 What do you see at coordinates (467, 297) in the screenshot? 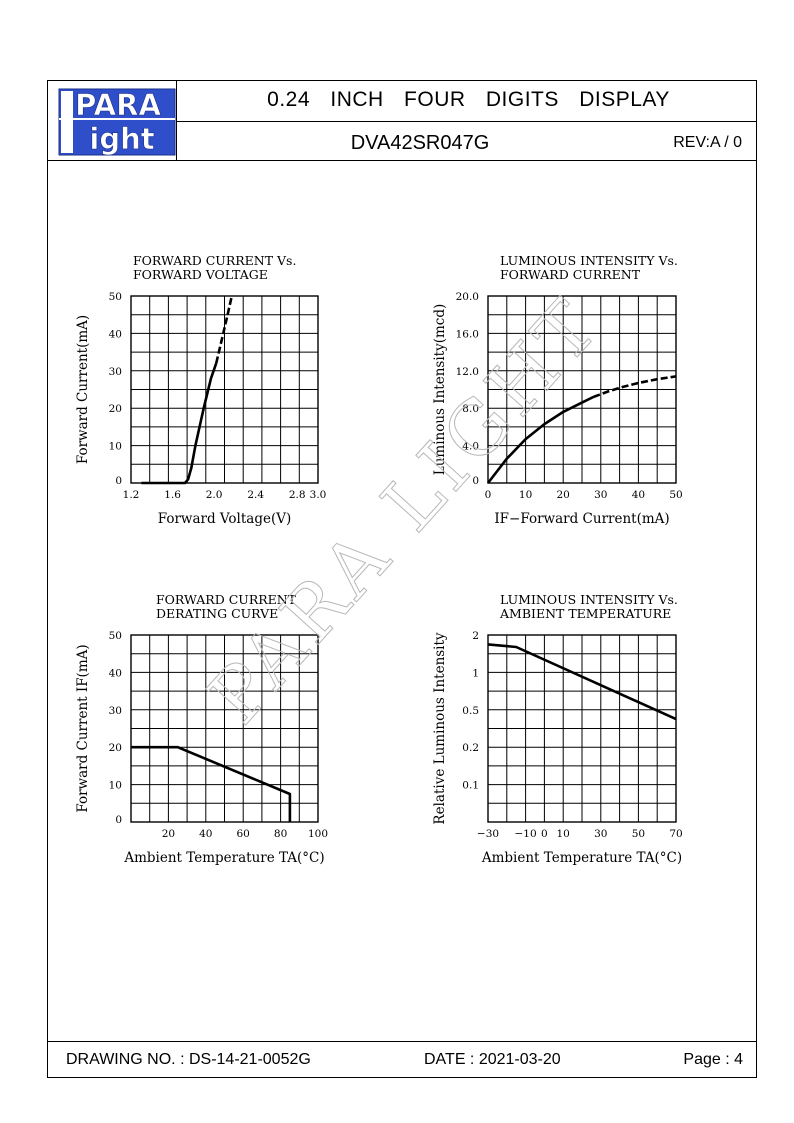
I see `lum-intensity-current-ytick-label: 20.0` at bounding box center [467, 297].